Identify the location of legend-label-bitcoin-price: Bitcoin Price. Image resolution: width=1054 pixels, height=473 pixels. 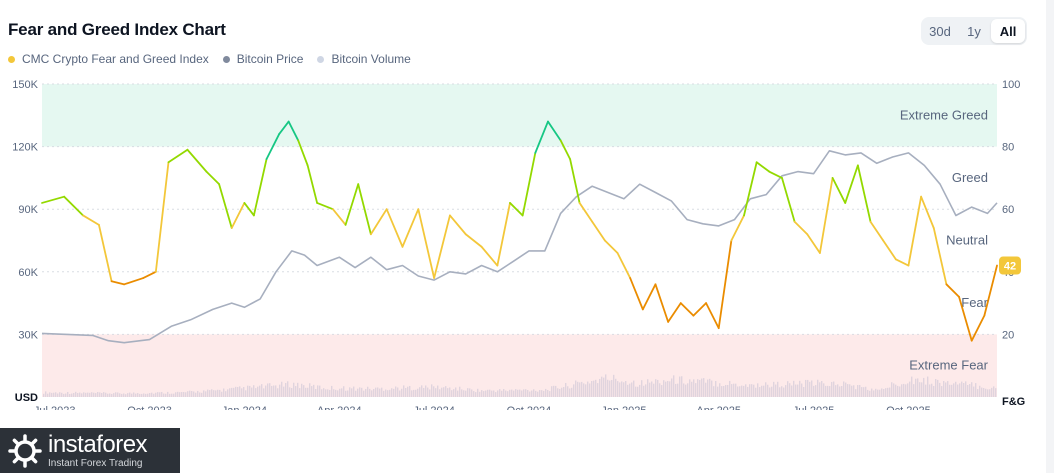
(270, 59).